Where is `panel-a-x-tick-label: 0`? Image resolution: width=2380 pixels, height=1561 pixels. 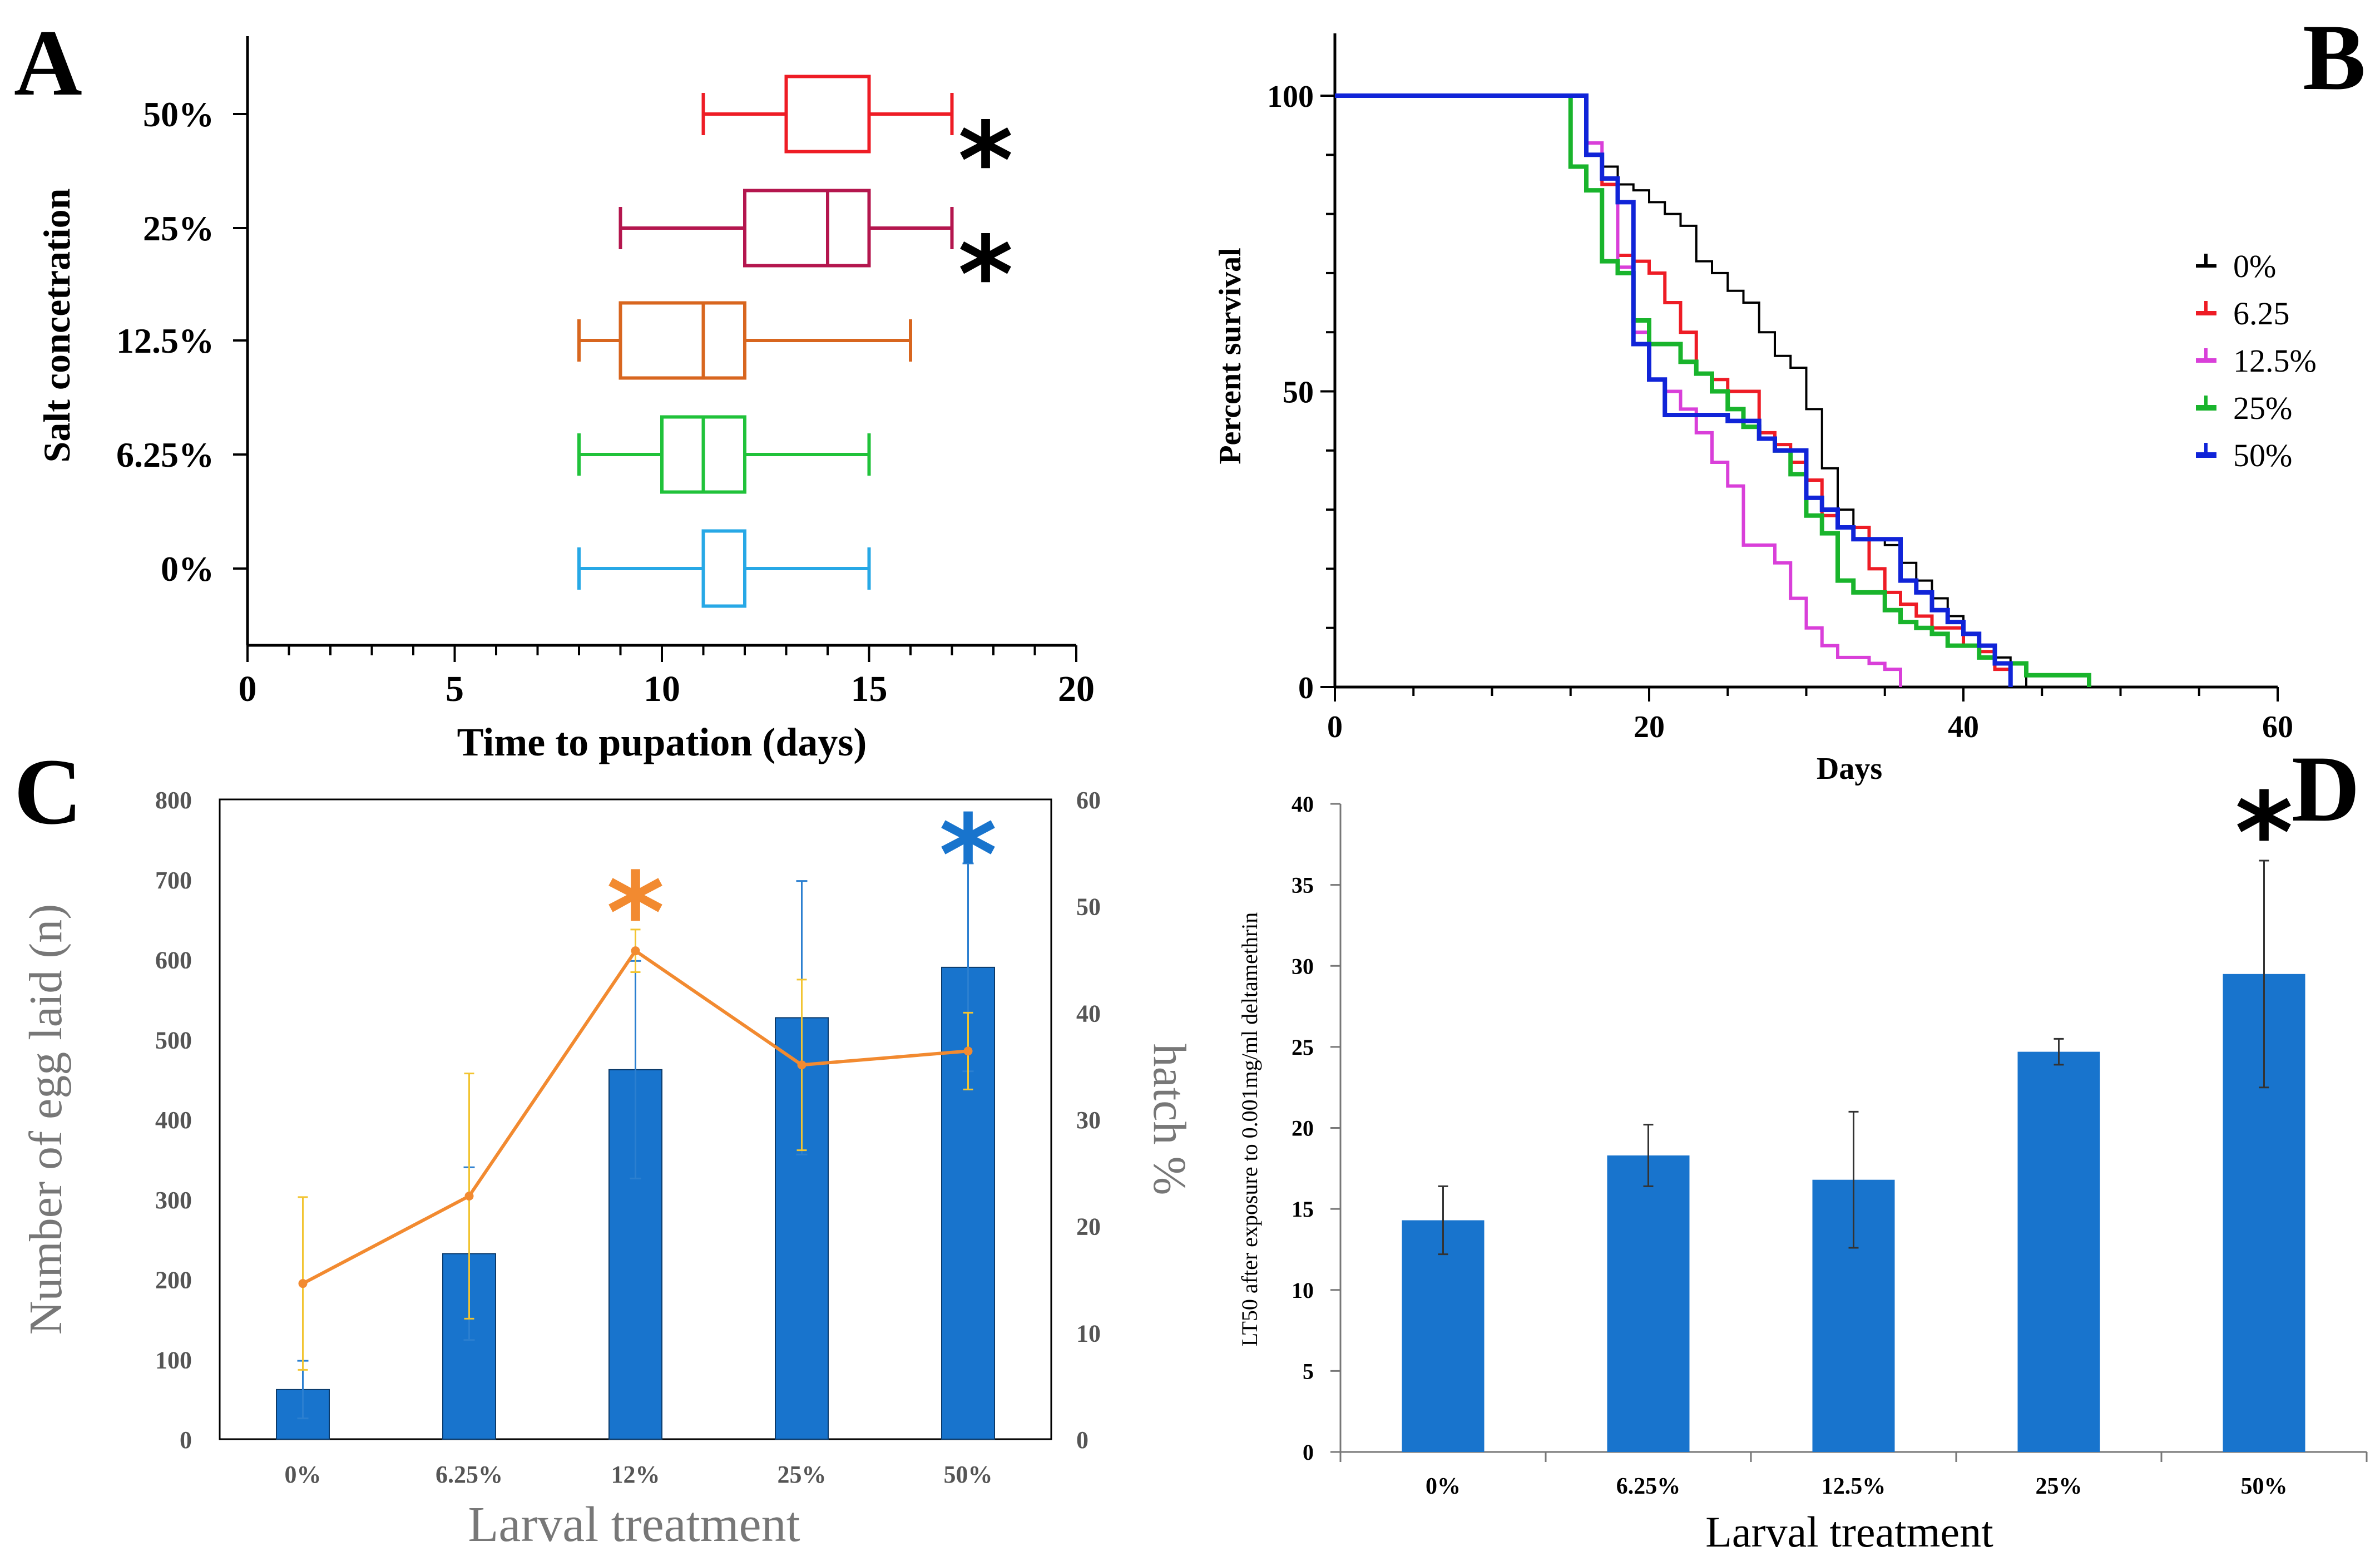 panel-a-x-tick-label: 0 is located at coordinates (248, 689).